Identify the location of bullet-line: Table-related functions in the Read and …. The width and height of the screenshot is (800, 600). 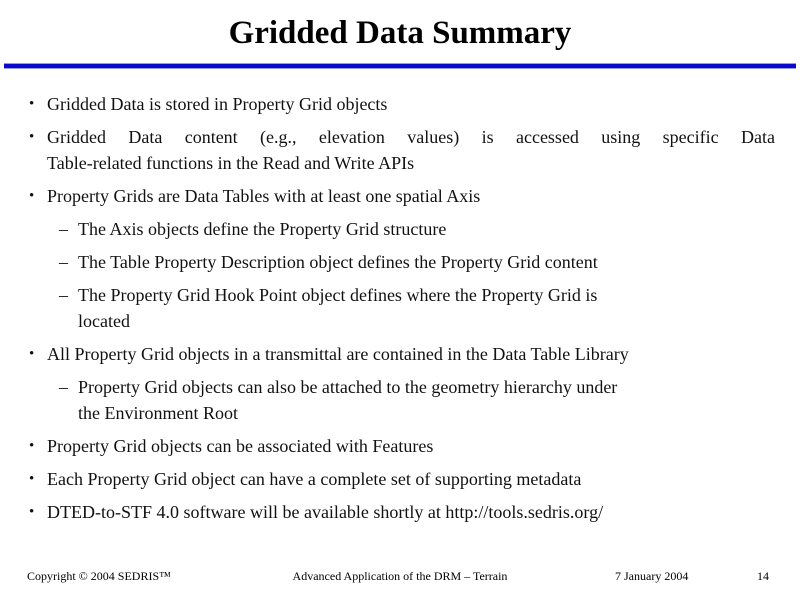
(231, 163).